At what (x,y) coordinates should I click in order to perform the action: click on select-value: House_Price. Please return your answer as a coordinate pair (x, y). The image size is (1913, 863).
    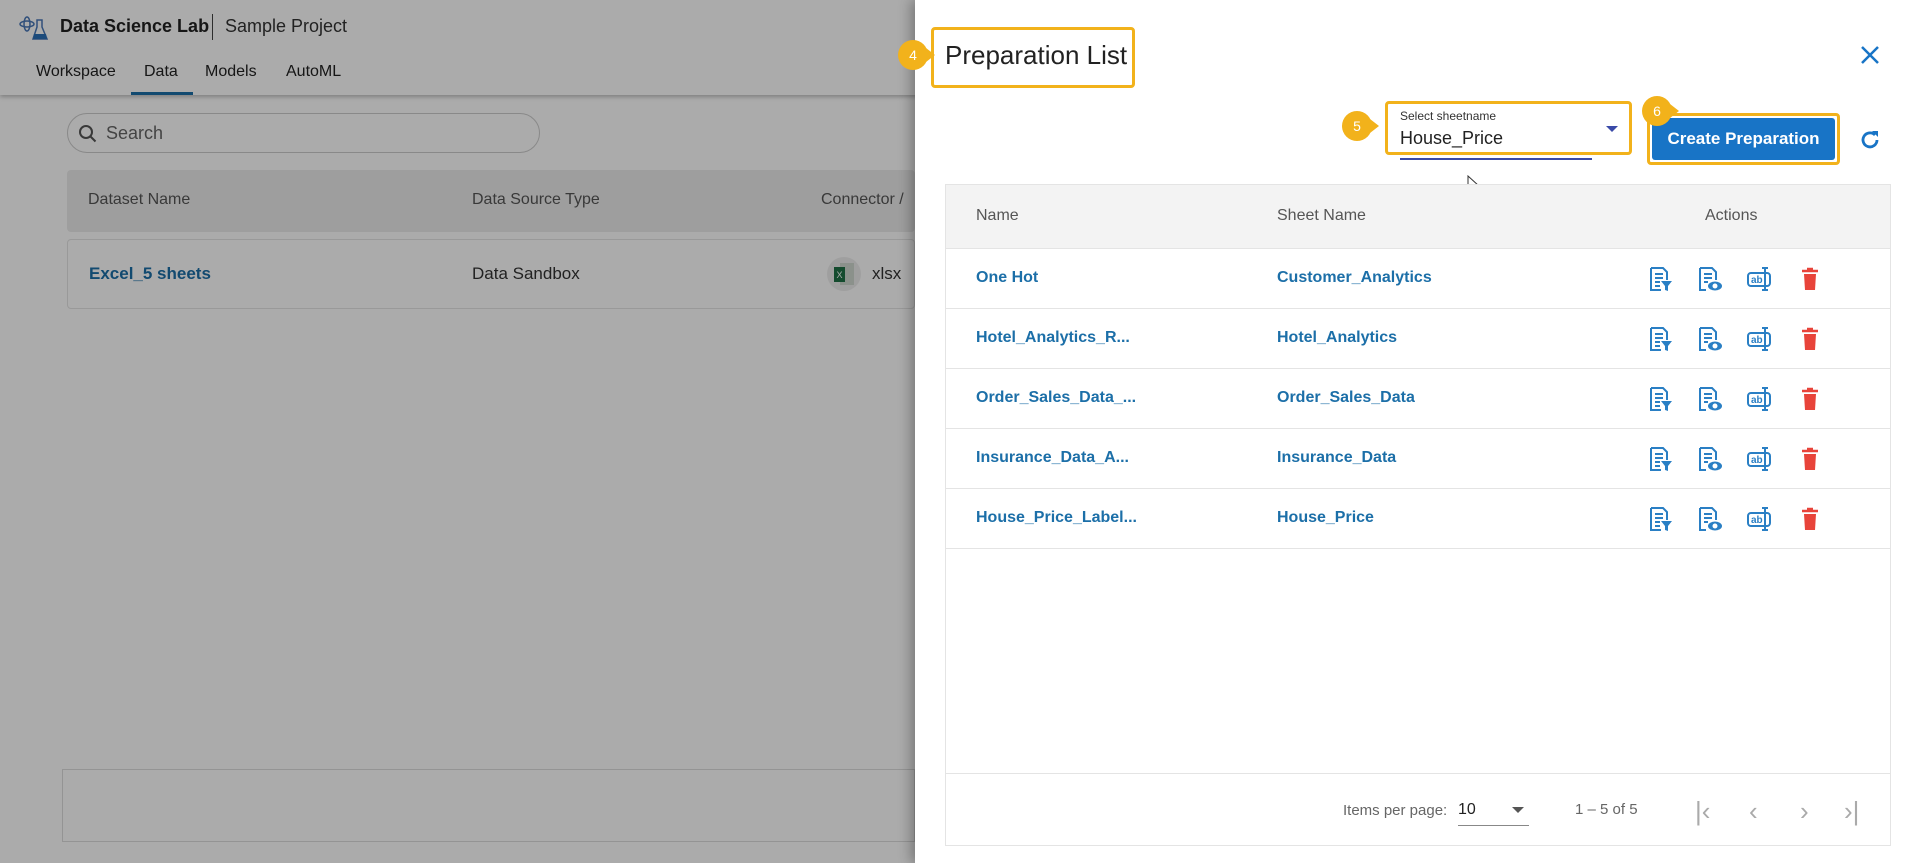
    Looking at the image, I should click on (1452, 138).